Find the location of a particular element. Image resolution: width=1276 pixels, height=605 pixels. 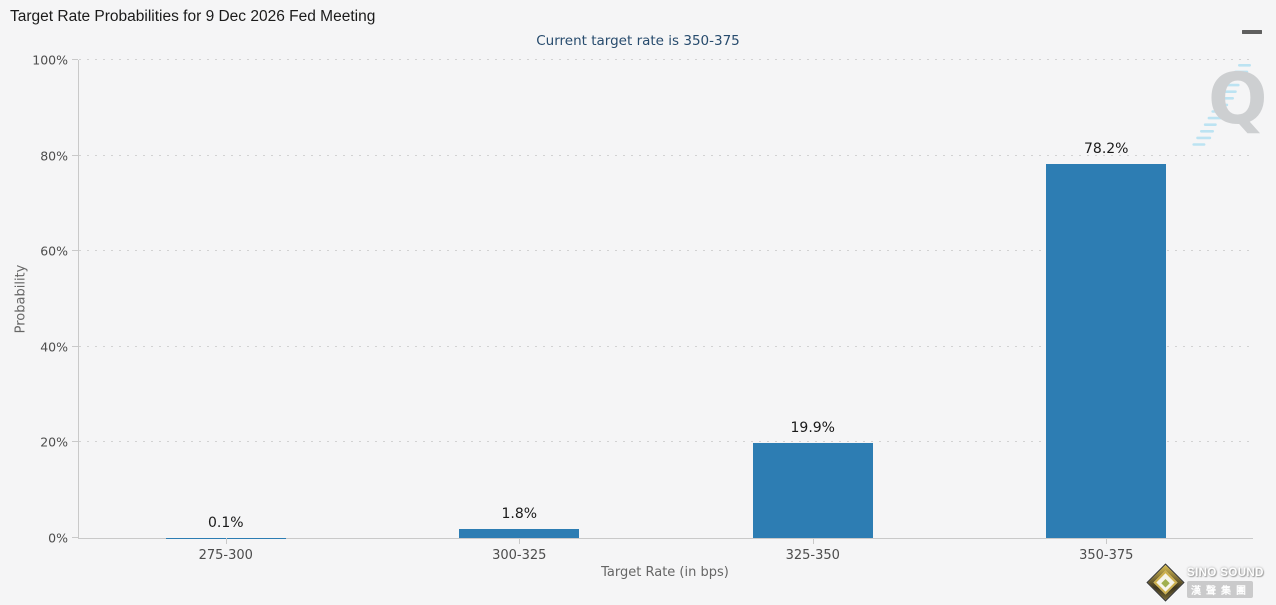

y-tick-label: 20% is located at coordinates (54, 442).